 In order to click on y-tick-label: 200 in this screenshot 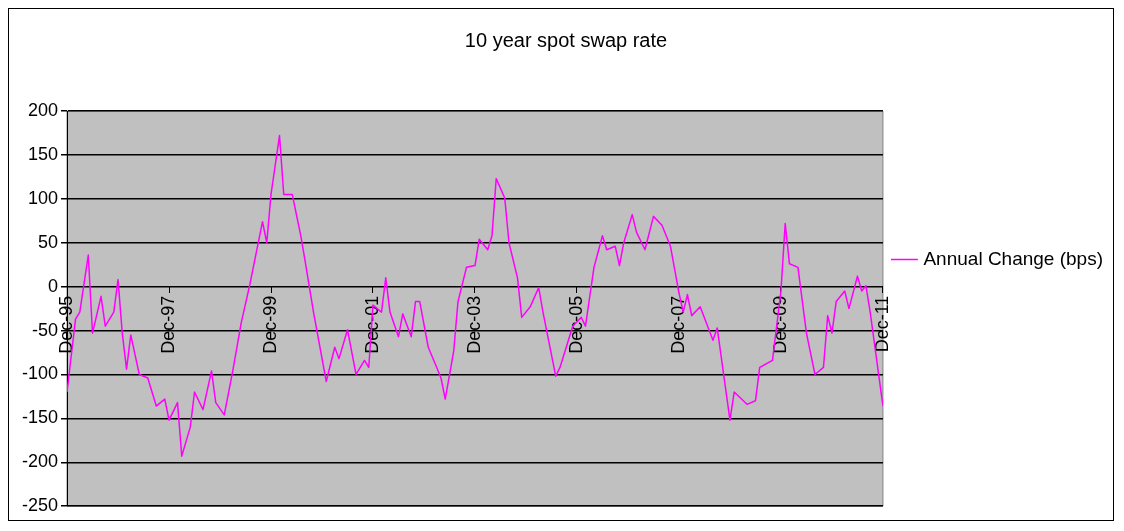, I will do `click(43, 109)`.